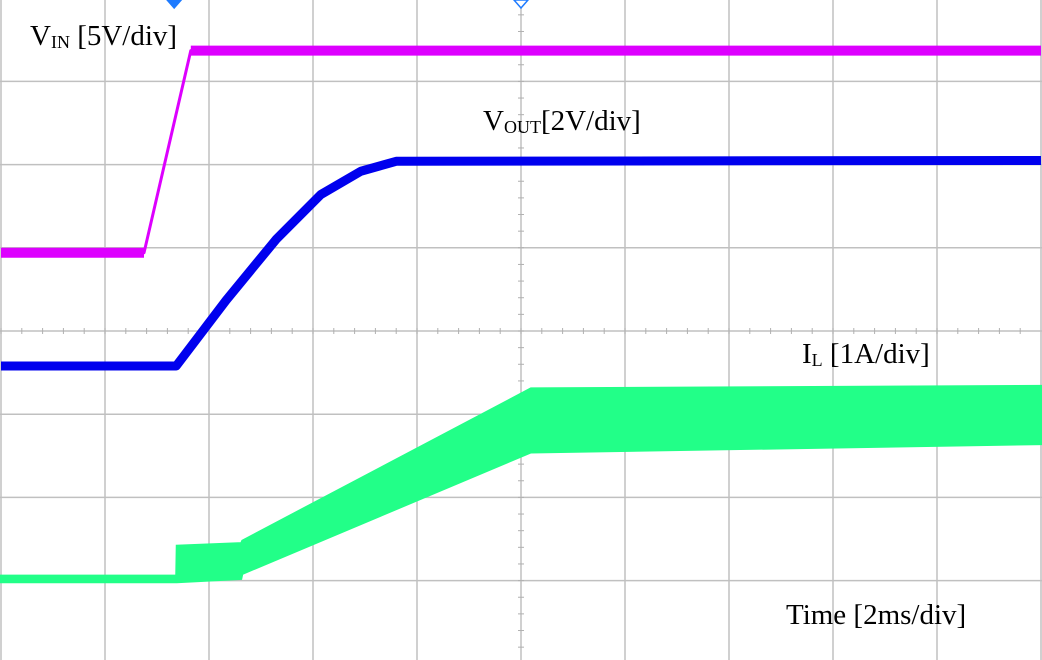 The height and width of the screenshot is (660, 1042). Describe the element at coordinates (876, 615) in the screenshot. I see `time-scale-label: Time [2ms/div]` at that location.